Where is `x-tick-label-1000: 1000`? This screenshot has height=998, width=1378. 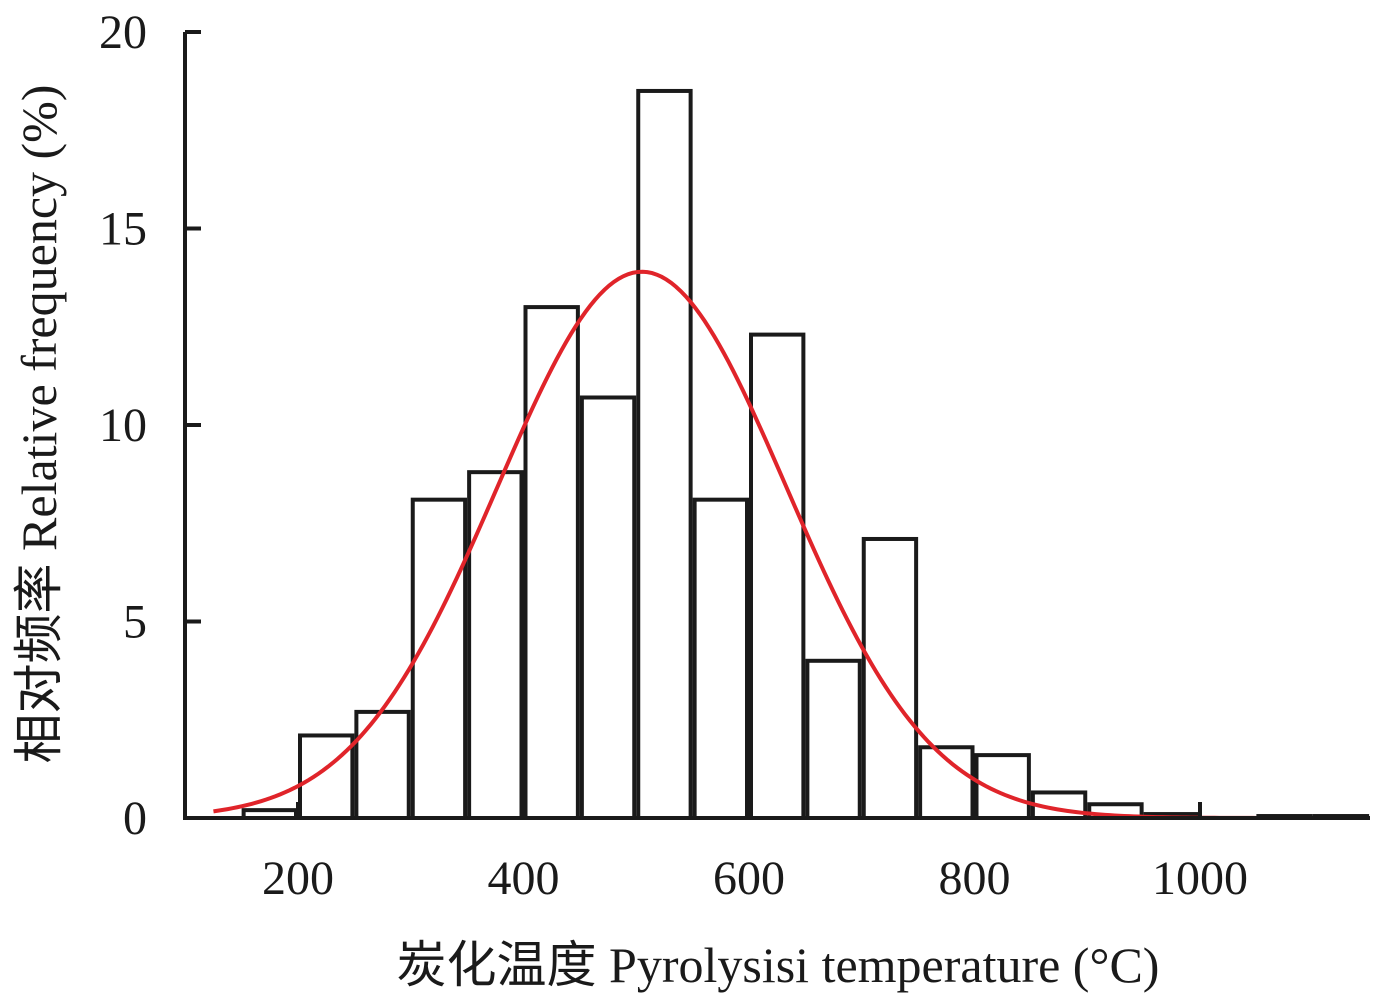
x-tick-label-1000: 1000 is located at coordinates (1200, 878).